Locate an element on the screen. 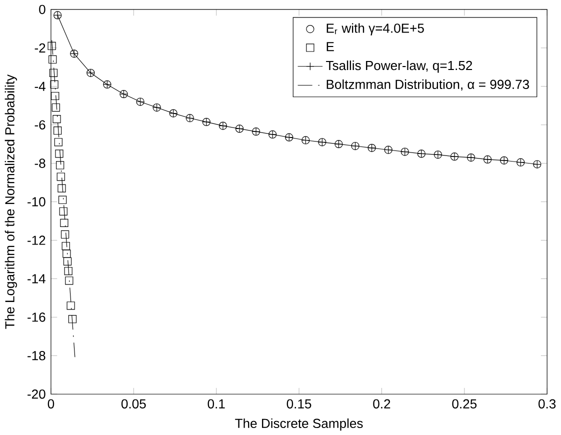 The height and width of the screenshot is (435, 561). legend-label: E is located at coordinates (330, 46).